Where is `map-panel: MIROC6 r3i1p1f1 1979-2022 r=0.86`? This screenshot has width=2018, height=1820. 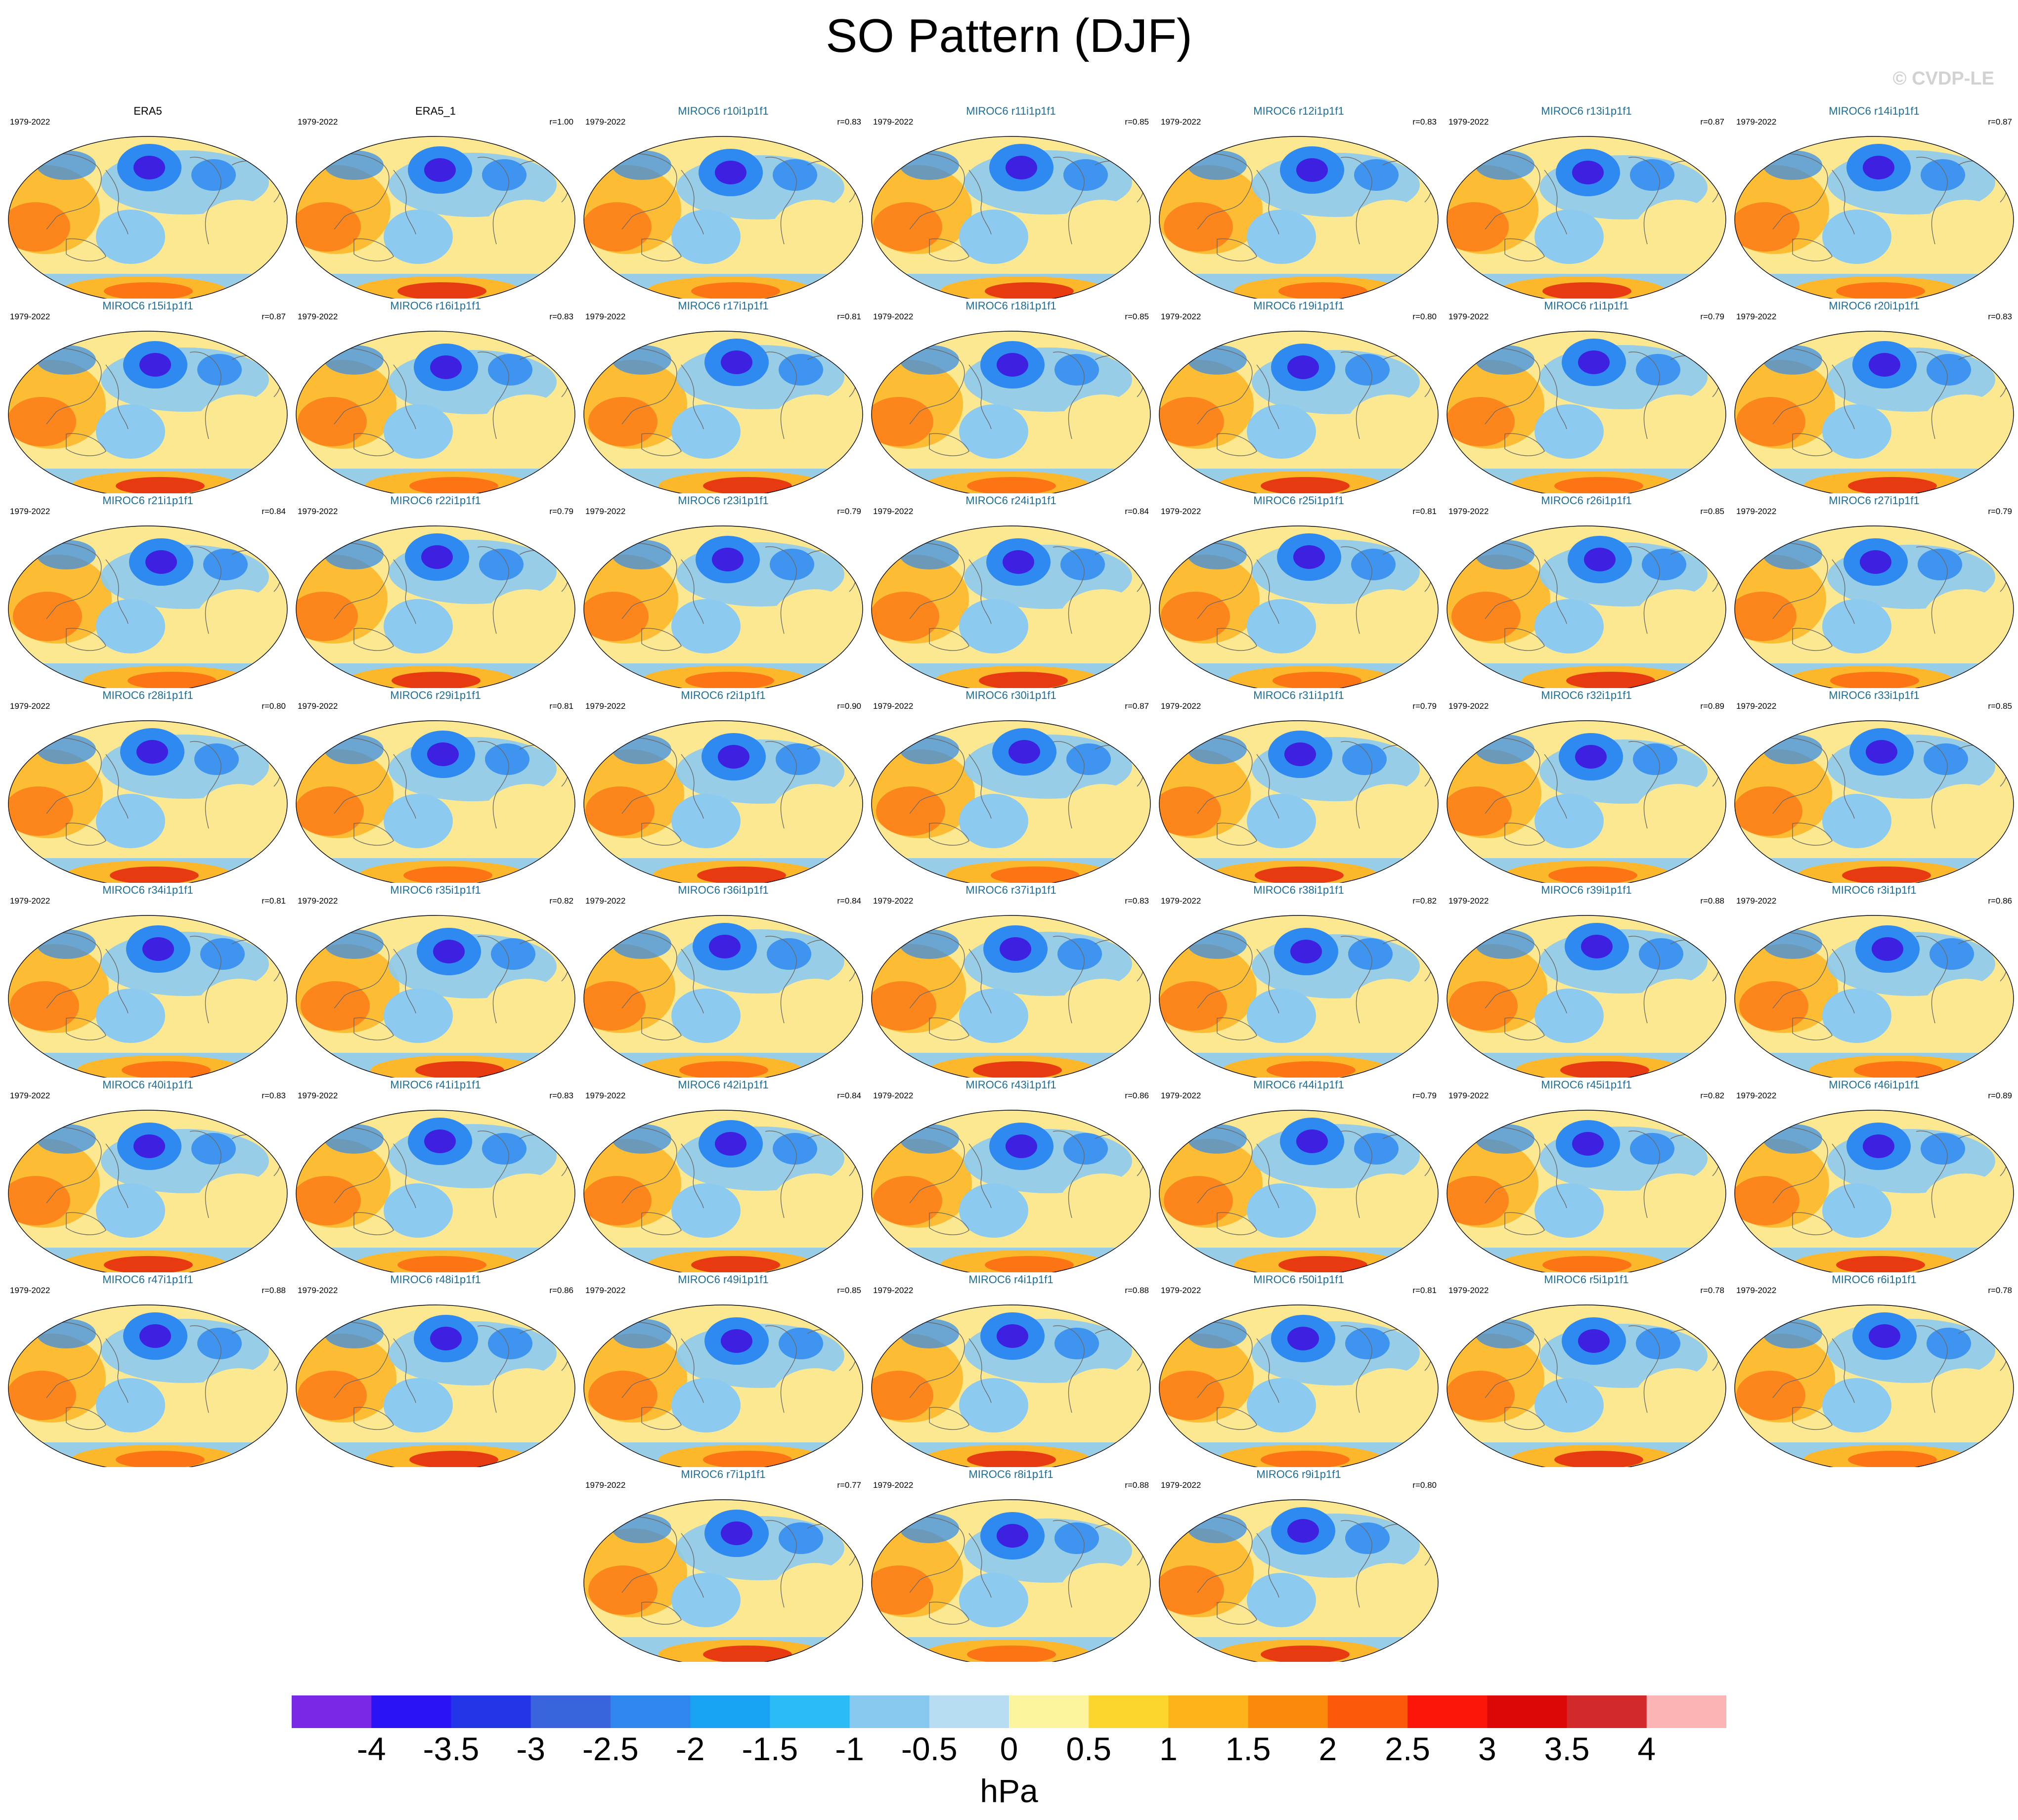 map-panel: MIROC6 r3i1p1f1 1979-2022 r=0.86 is located at coordinates (1874, 981).